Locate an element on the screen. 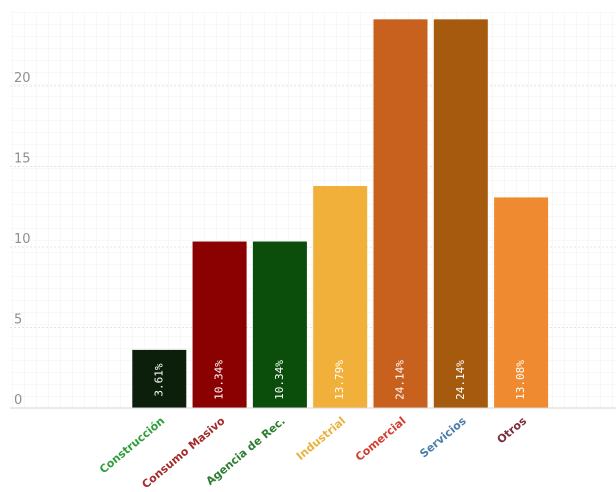  y-axis-ticks: 0 5 10 15 20 is located at coordinates (22, 239).